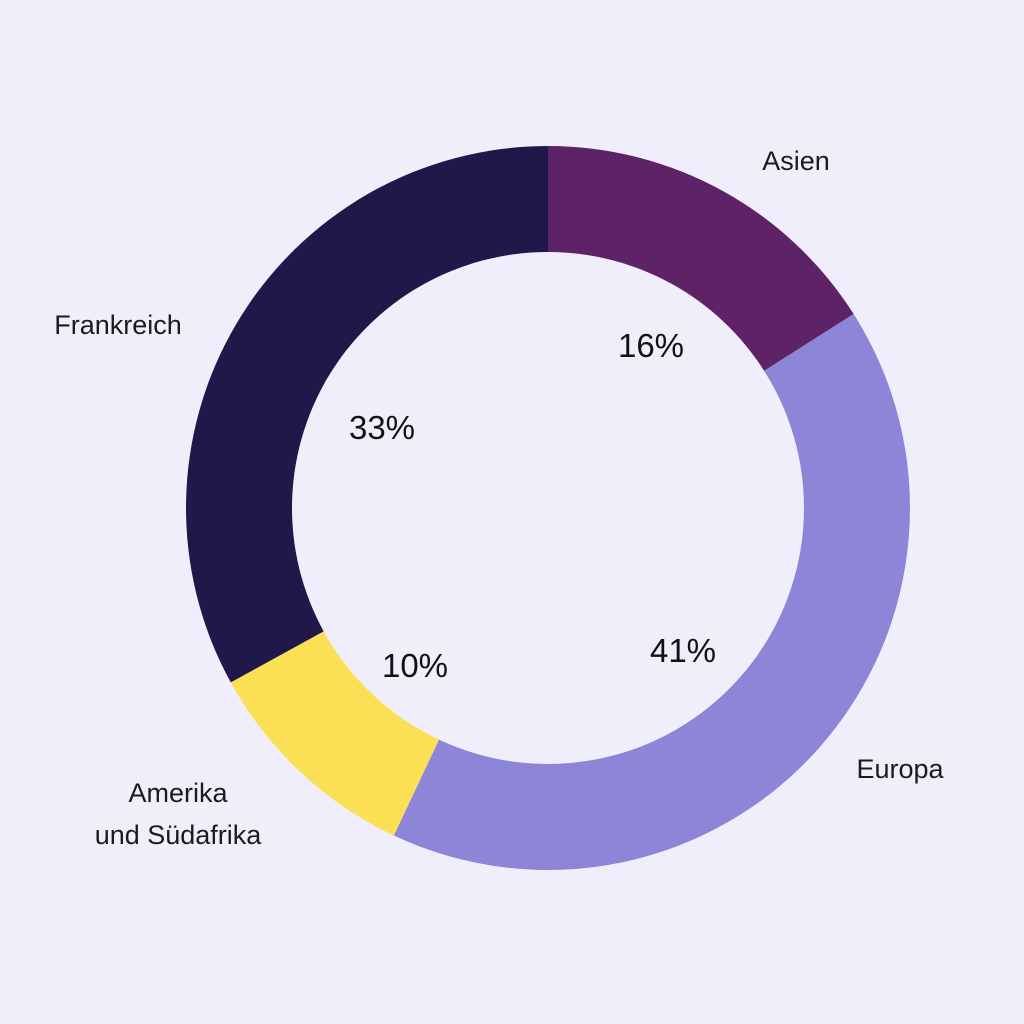 Image resolution: width=1024 pixels, height=1024 pixels. Describe the element at coordinates (532, 505) in the screenshot. I see `percentage-labels: 16% 41% 10% 33%` at that location.